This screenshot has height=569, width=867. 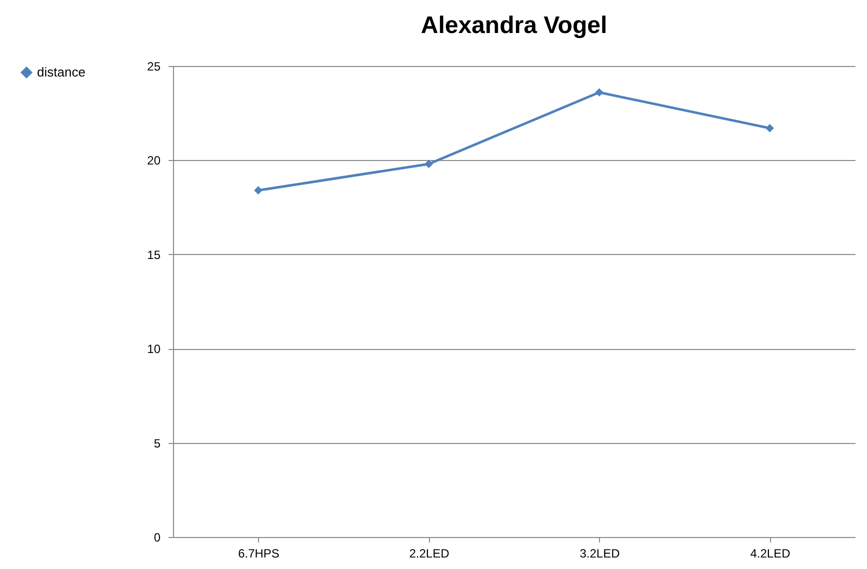 What do you see at coordinates (429, 553) in the screenshot?
I see `x-tick-label: 2.2LED` at bounding box center [429, 553].